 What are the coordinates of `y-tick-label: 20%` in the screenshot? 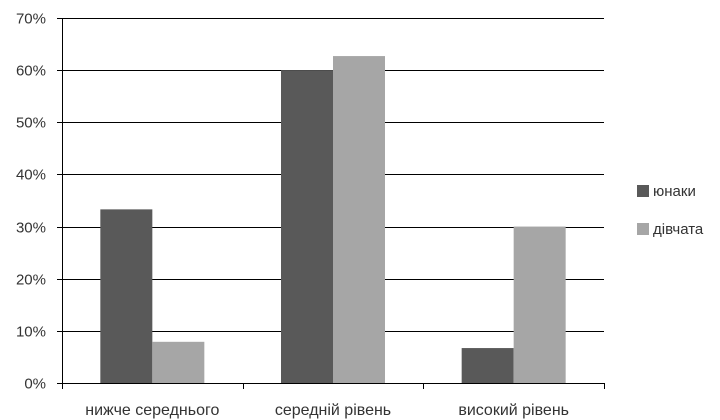 It's located at (31, 280).